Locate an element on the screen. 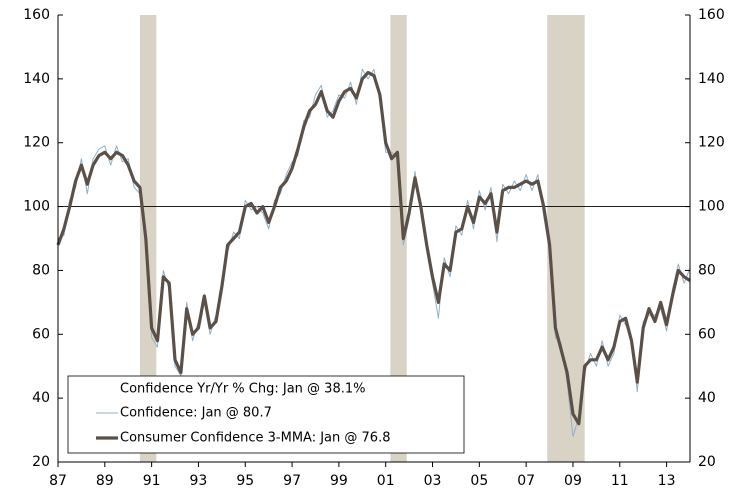  y-tick-label: 80 is located at coordinates (41, 270).